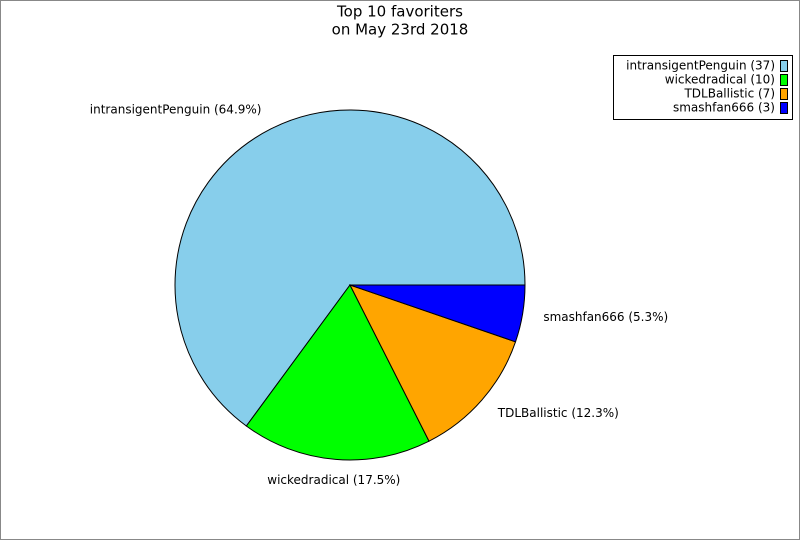 The width and height of the screenshot is (800, 540). What do you see at coordinates (700, 66) in the screenshot?
I see `legend-label: intransigentPenguin (37)` at bounding box center [700, 66].